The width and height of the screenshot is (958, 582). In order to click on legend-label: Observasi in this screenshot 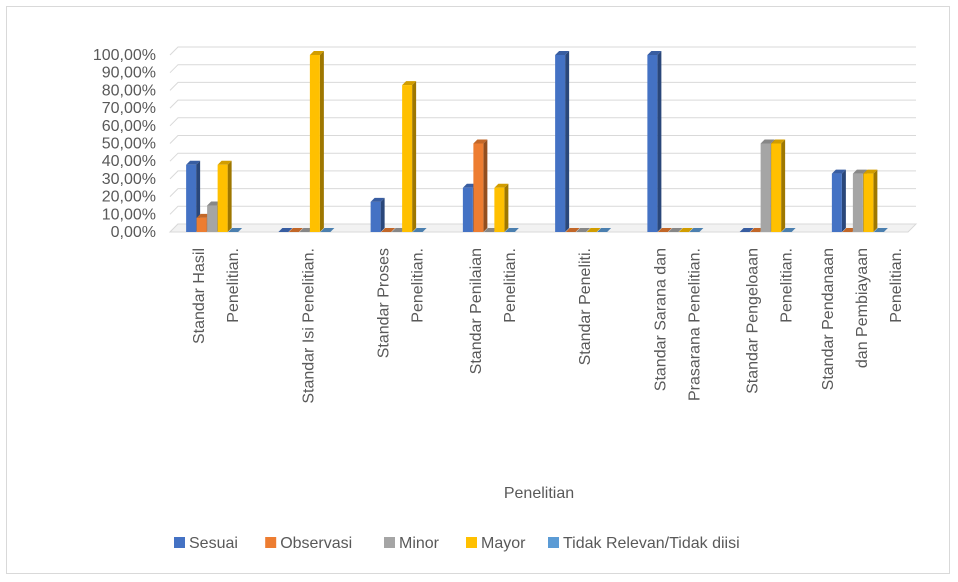, I will do `click(316, 543)`.